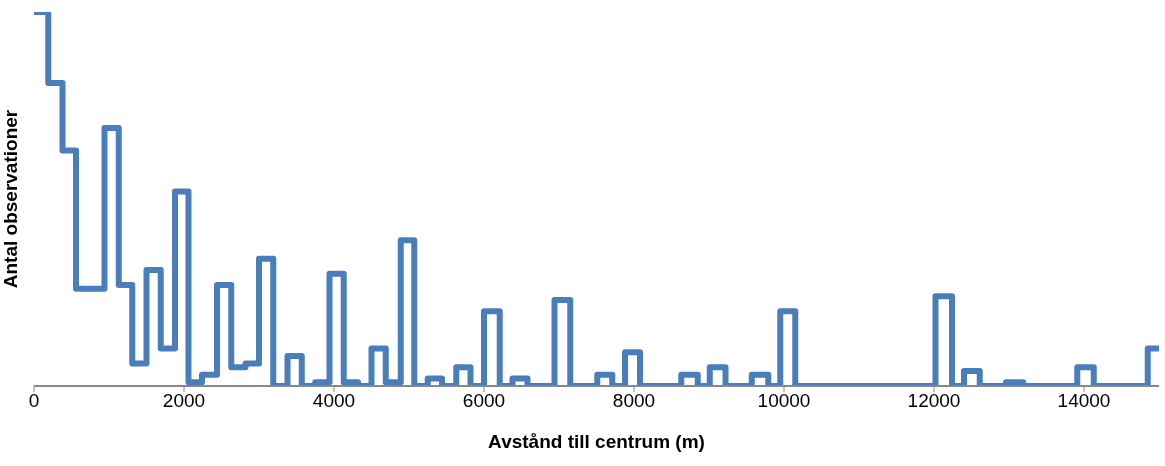  I want to click on y-axis-title: Antal observationer, so click(10, 199).